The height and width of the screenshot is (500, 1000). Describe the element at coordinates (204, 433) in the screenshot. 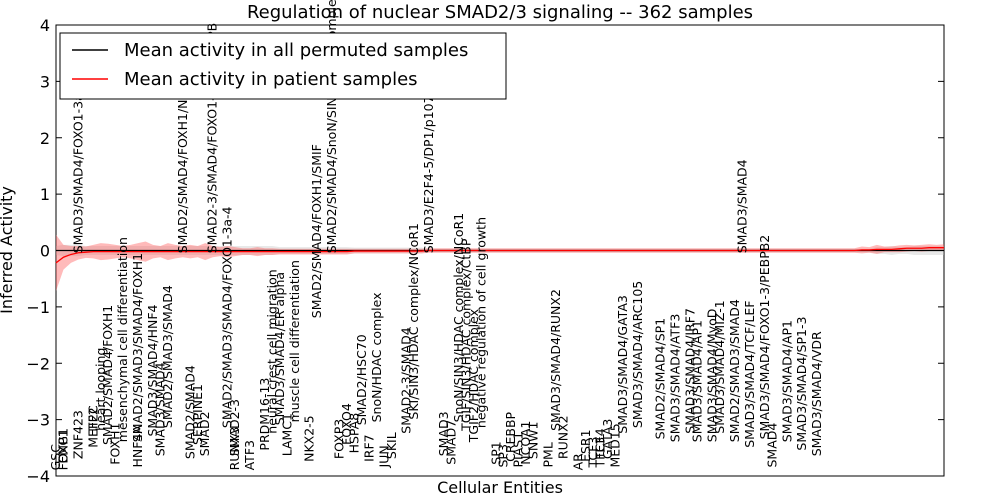

I see `entity-label: SMAD2` at that location.